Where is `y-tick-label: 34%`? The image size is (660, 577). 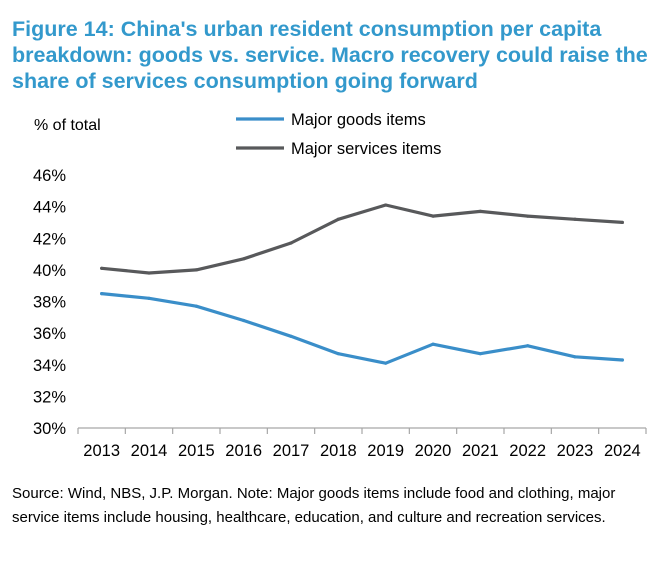 y-tick-label: 34% is located at coordinates (49, 366).